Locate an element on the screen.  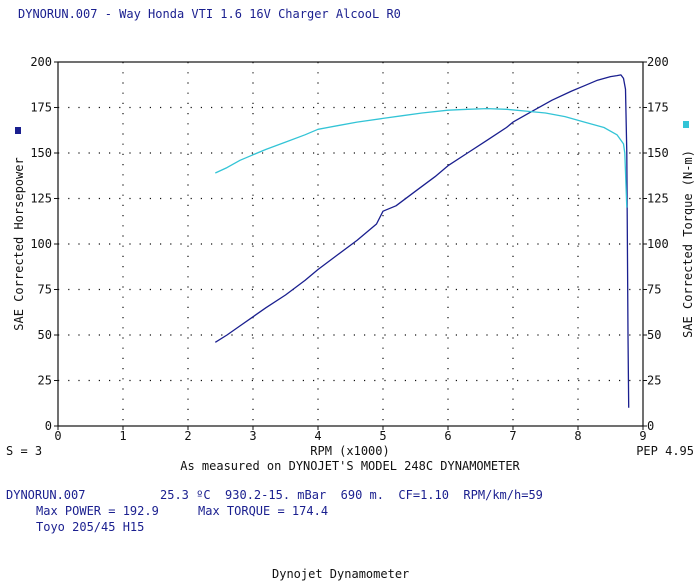
torque-series-line is located at coordinates (421, 157).